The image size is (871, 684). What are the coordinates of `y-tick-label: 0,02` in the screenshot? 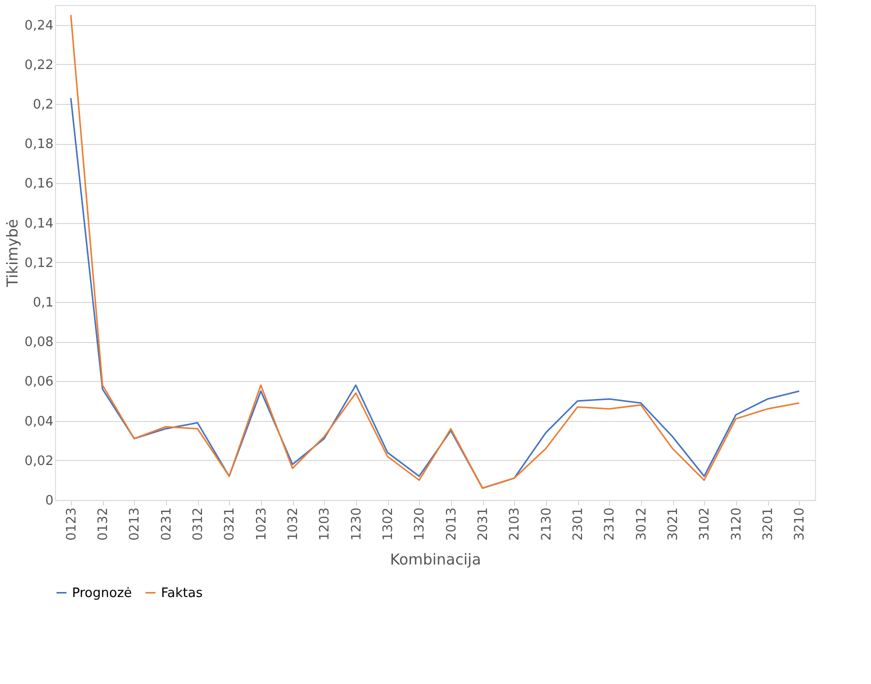 It's located at (39, 461).